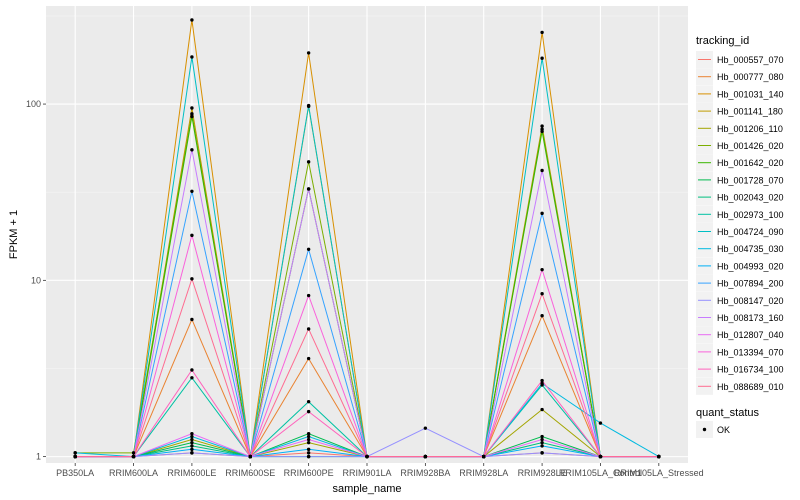 This screenshot has width=800, height=500. I want to click on x-tick-label: RRIM600LA, so click(133, 473).